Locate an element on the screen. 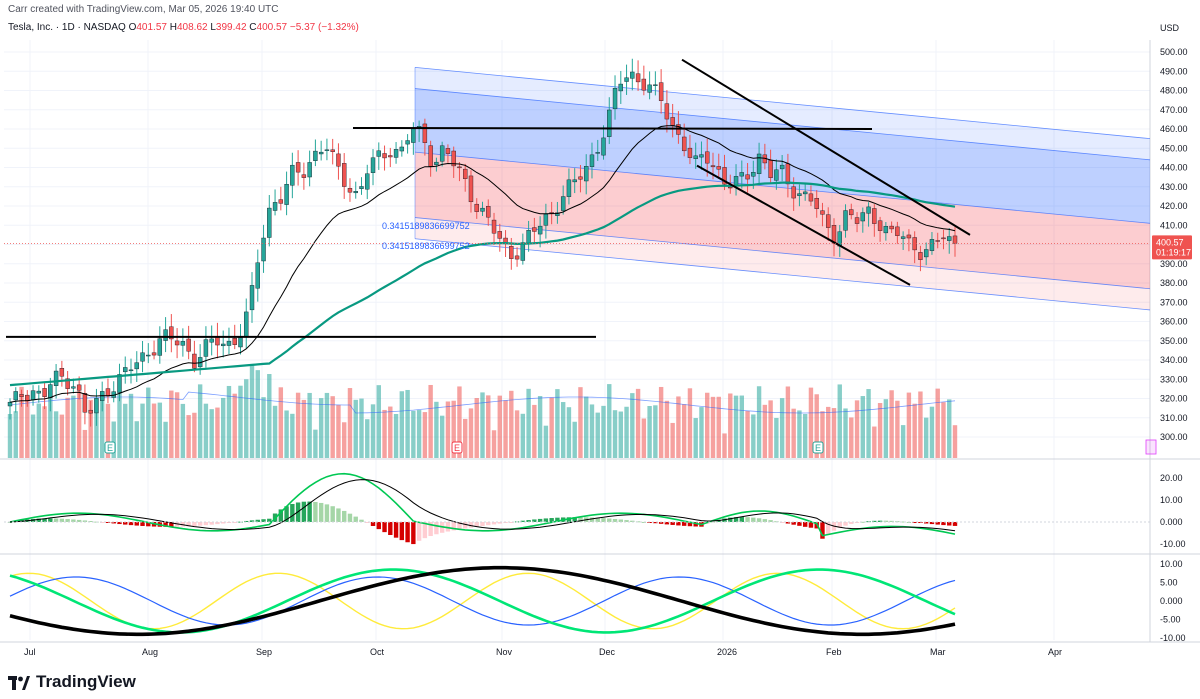 The image size is (1200, 699). osc-tick: -5.00 is located at coordinates (1170, 620).